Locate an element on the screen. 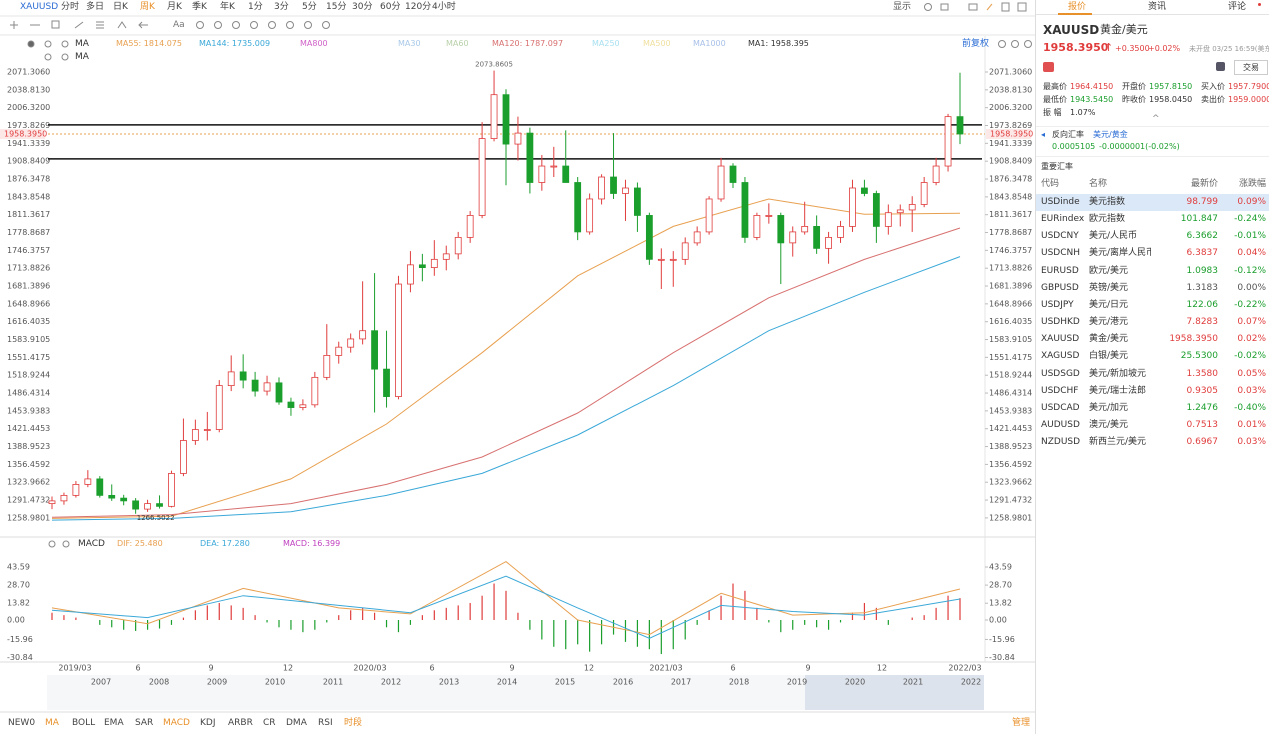 This screenshot has height=734, width=1269. display-menu: 显示 is located at coordinates (902, 7).